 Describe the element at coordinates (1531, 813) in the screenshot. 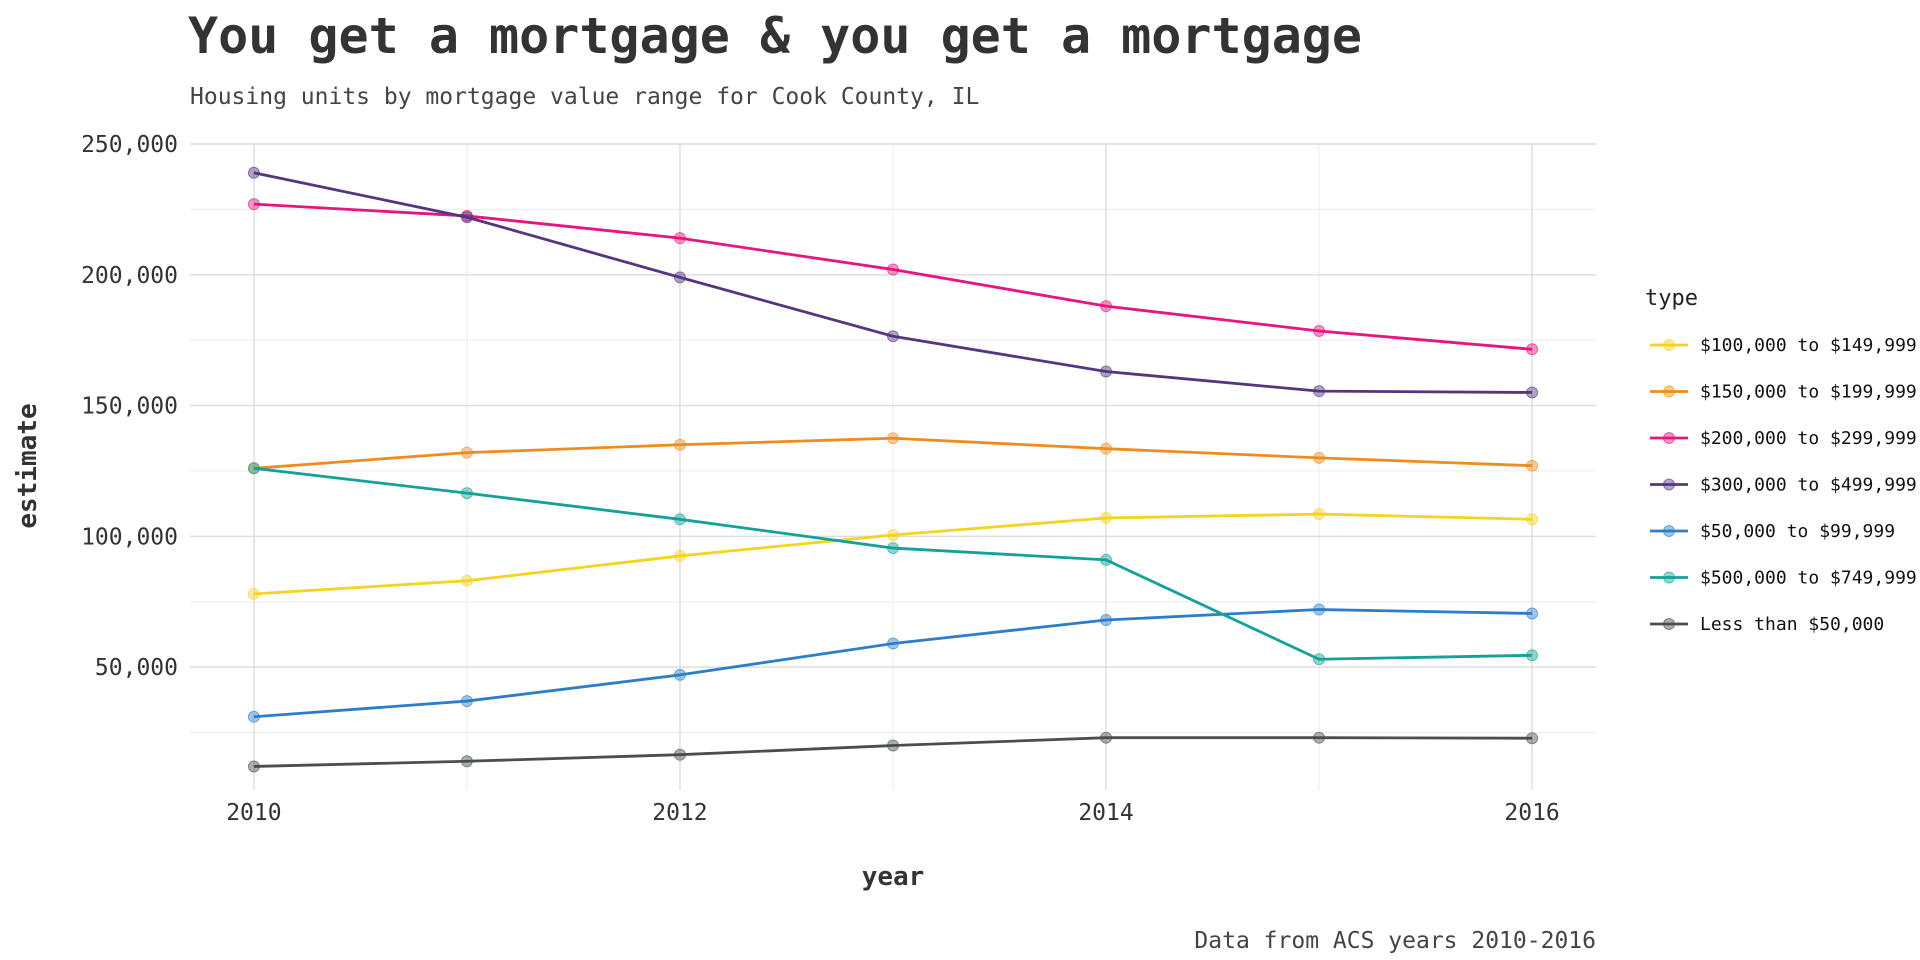

I see `x-tick-label: 2016` at that location.